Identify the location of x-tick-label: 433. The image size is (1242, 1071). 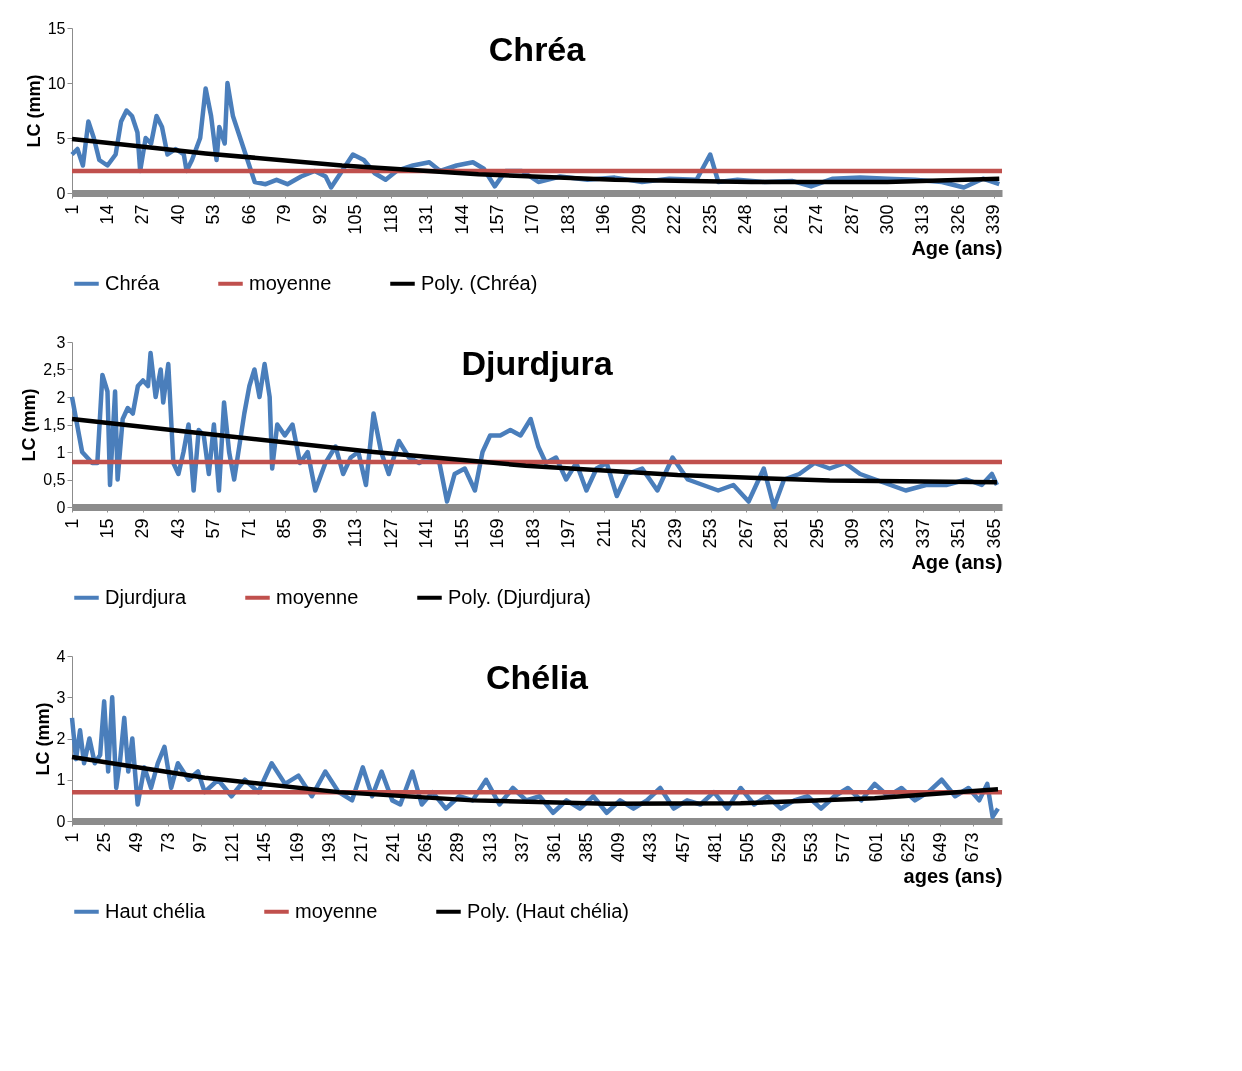
(650, 847).